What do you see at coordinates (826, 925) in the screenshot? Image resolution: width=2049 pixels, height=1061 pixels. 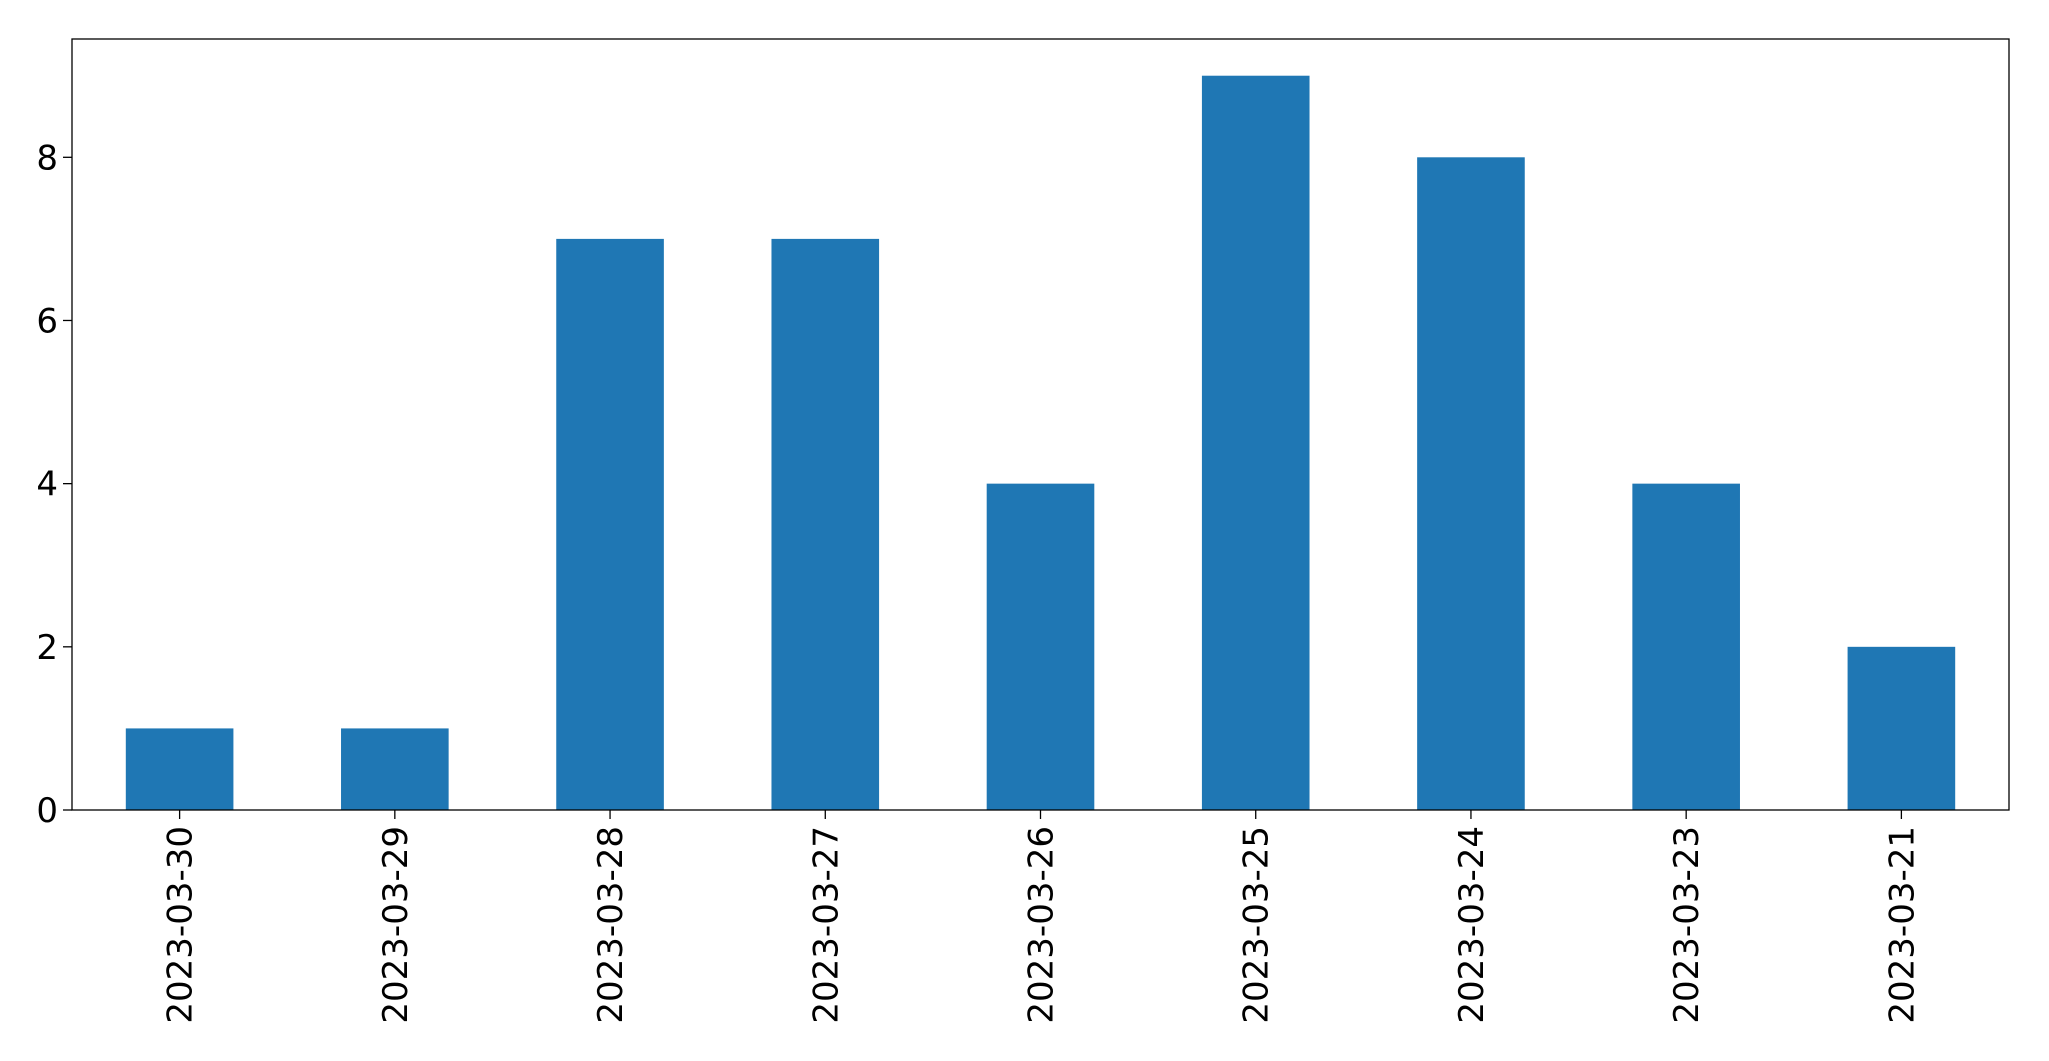 I see `x-tick-label: 2023-03-27` at bounding box center [826, 925].